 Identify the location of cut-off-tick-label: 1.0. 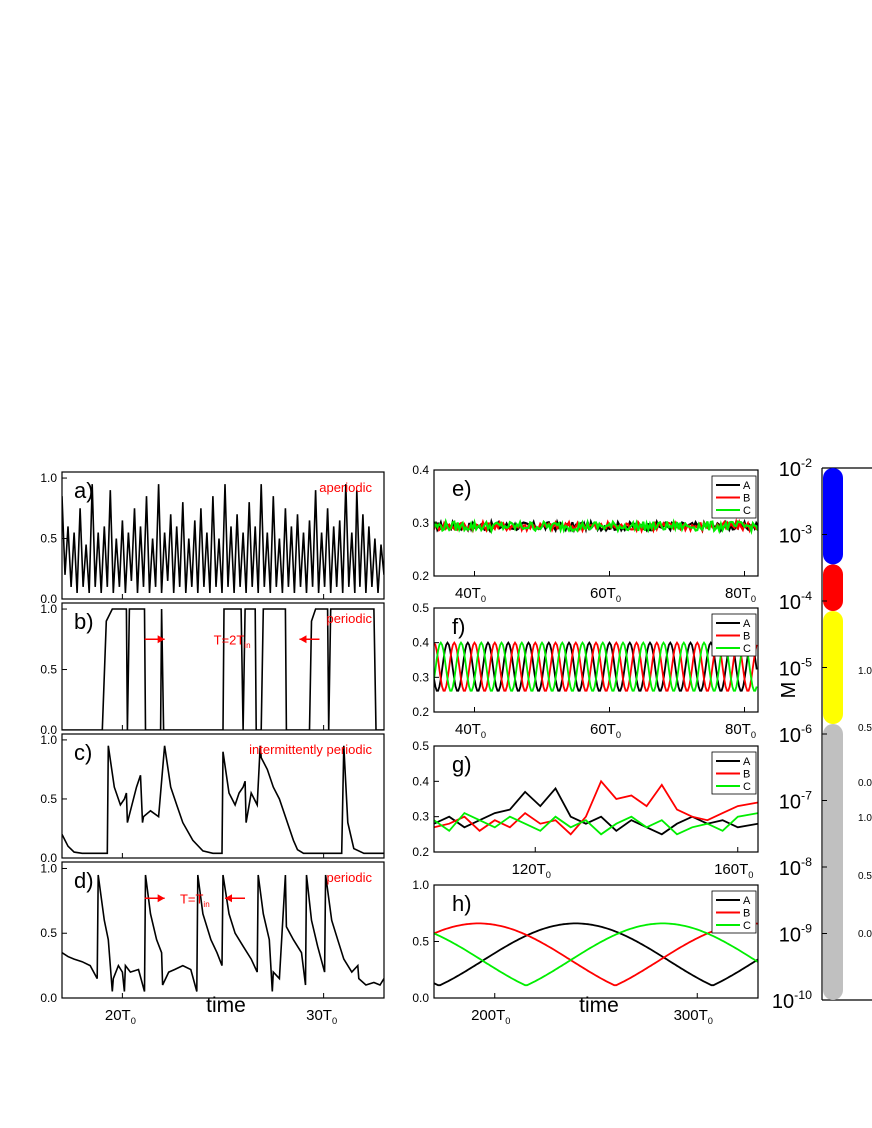
(865, 671).